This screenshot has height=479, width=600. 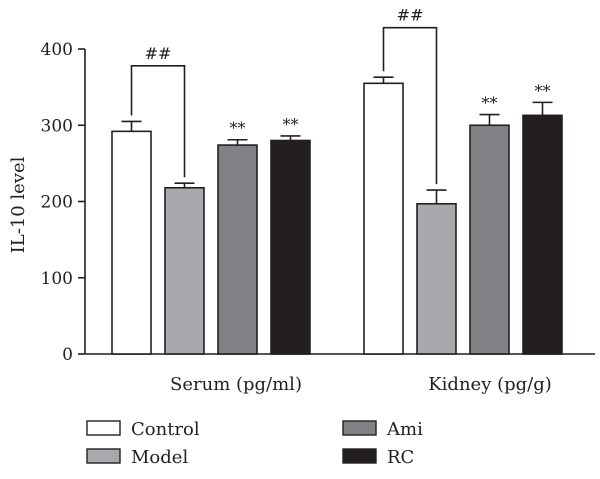 I want to click on bar-model-kidney, so click(x=436, y=278).